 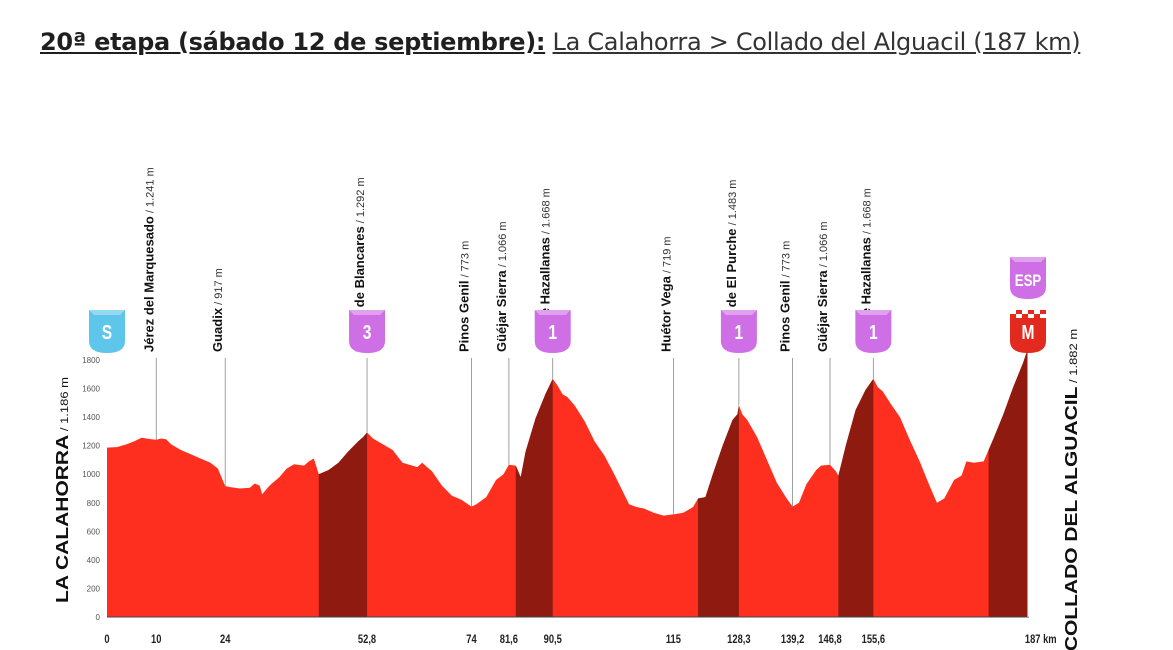 I want to click on waypoint-name: Jérez del Marquesado, so click(x=148, y=284).